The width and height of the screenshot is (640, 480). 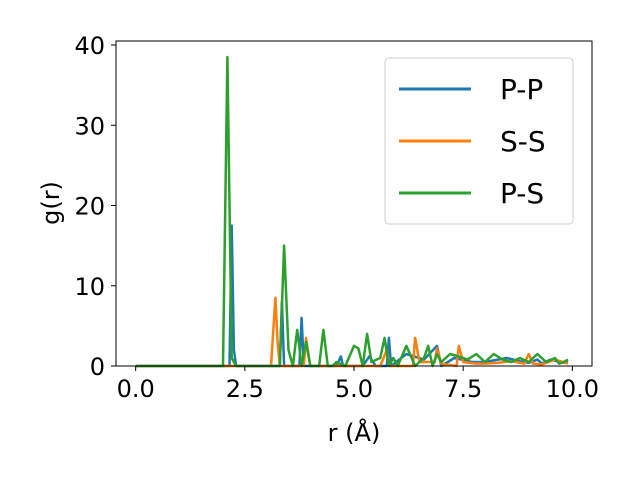 I want to click on y-axis-ticks: 0 10 20 30 40, so click(x=95, y=206).